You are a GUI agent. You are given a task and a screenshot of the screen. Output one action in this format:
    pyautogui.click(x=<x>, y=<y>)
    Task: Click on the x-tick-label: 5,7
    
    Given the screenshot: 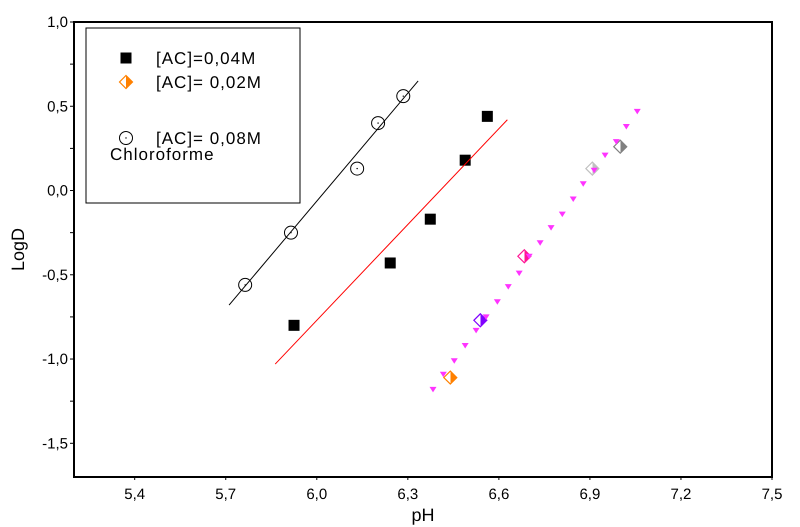 What is the action you would take?
    pyautogui.click(x=225, y=494)
    